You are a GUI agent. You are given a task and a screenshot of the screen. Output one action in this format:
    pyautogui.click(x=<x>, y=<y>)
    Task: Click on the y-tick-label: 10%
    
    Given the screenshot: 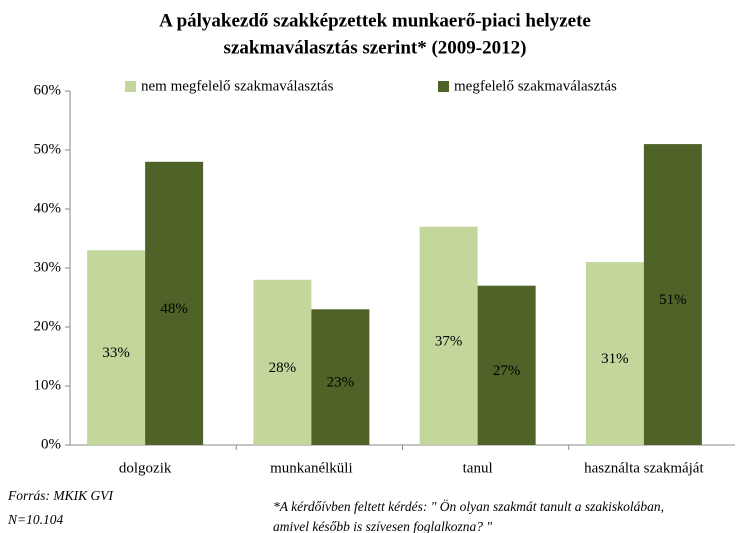 What is the action you would take?
    pyautogui.click(x=48, y=385)
    